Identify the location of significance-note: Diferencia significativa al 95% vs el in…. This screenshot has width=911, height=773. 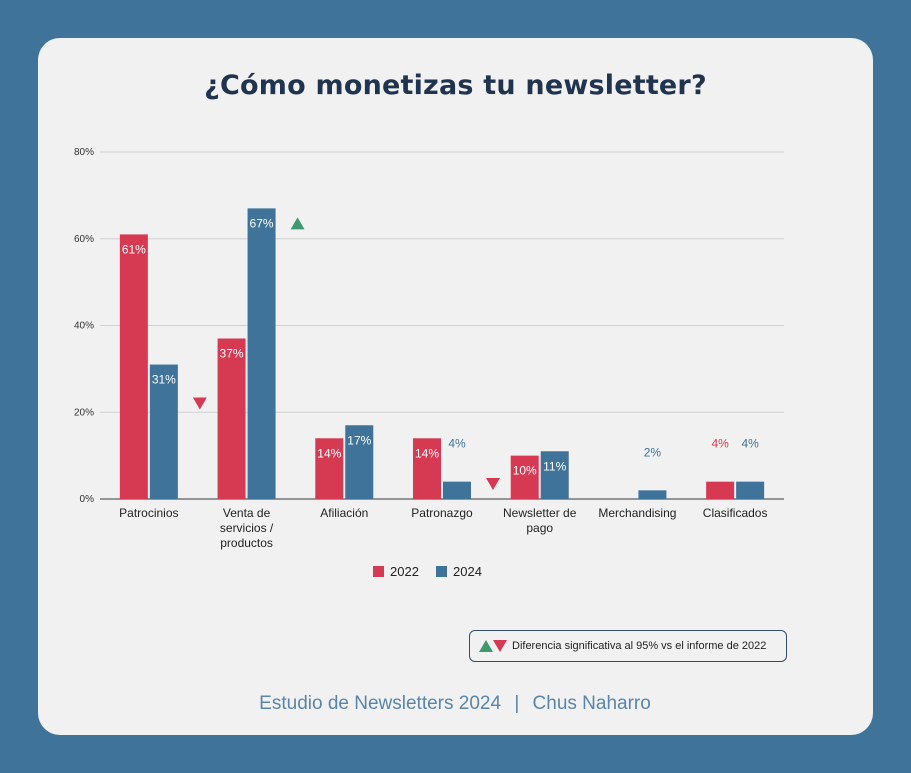
(628, 646).